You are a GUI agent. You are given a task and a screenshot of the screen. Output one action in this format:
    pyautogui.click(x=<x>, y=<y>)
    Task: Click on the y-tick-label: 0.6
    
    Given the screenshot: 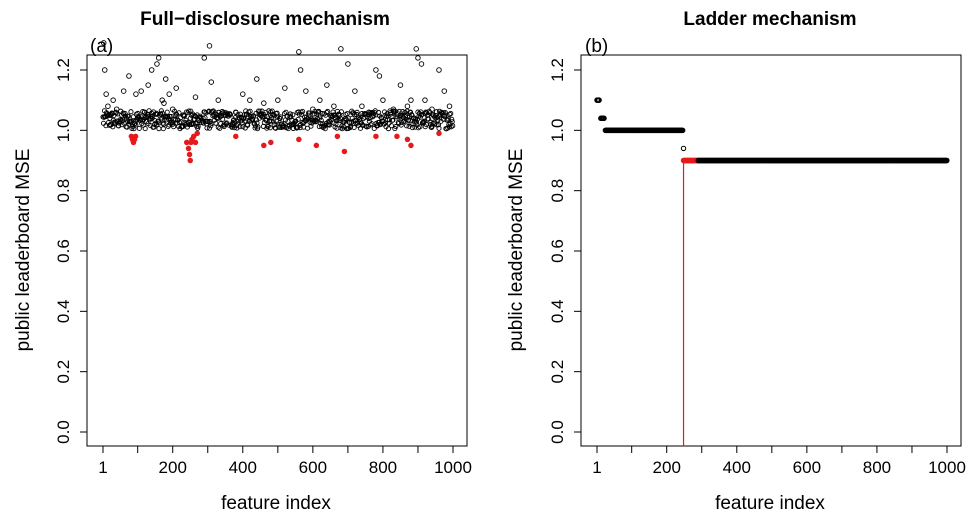 What is the action you would take?
    pyautogui.click(x=63, y=251)
    